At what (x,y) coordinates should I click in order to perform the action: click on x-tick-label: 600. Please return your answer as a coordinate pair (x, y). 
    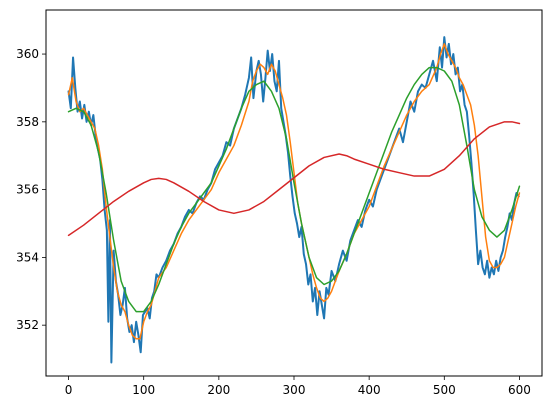
    Looking at the image, I should click on (519, 390).